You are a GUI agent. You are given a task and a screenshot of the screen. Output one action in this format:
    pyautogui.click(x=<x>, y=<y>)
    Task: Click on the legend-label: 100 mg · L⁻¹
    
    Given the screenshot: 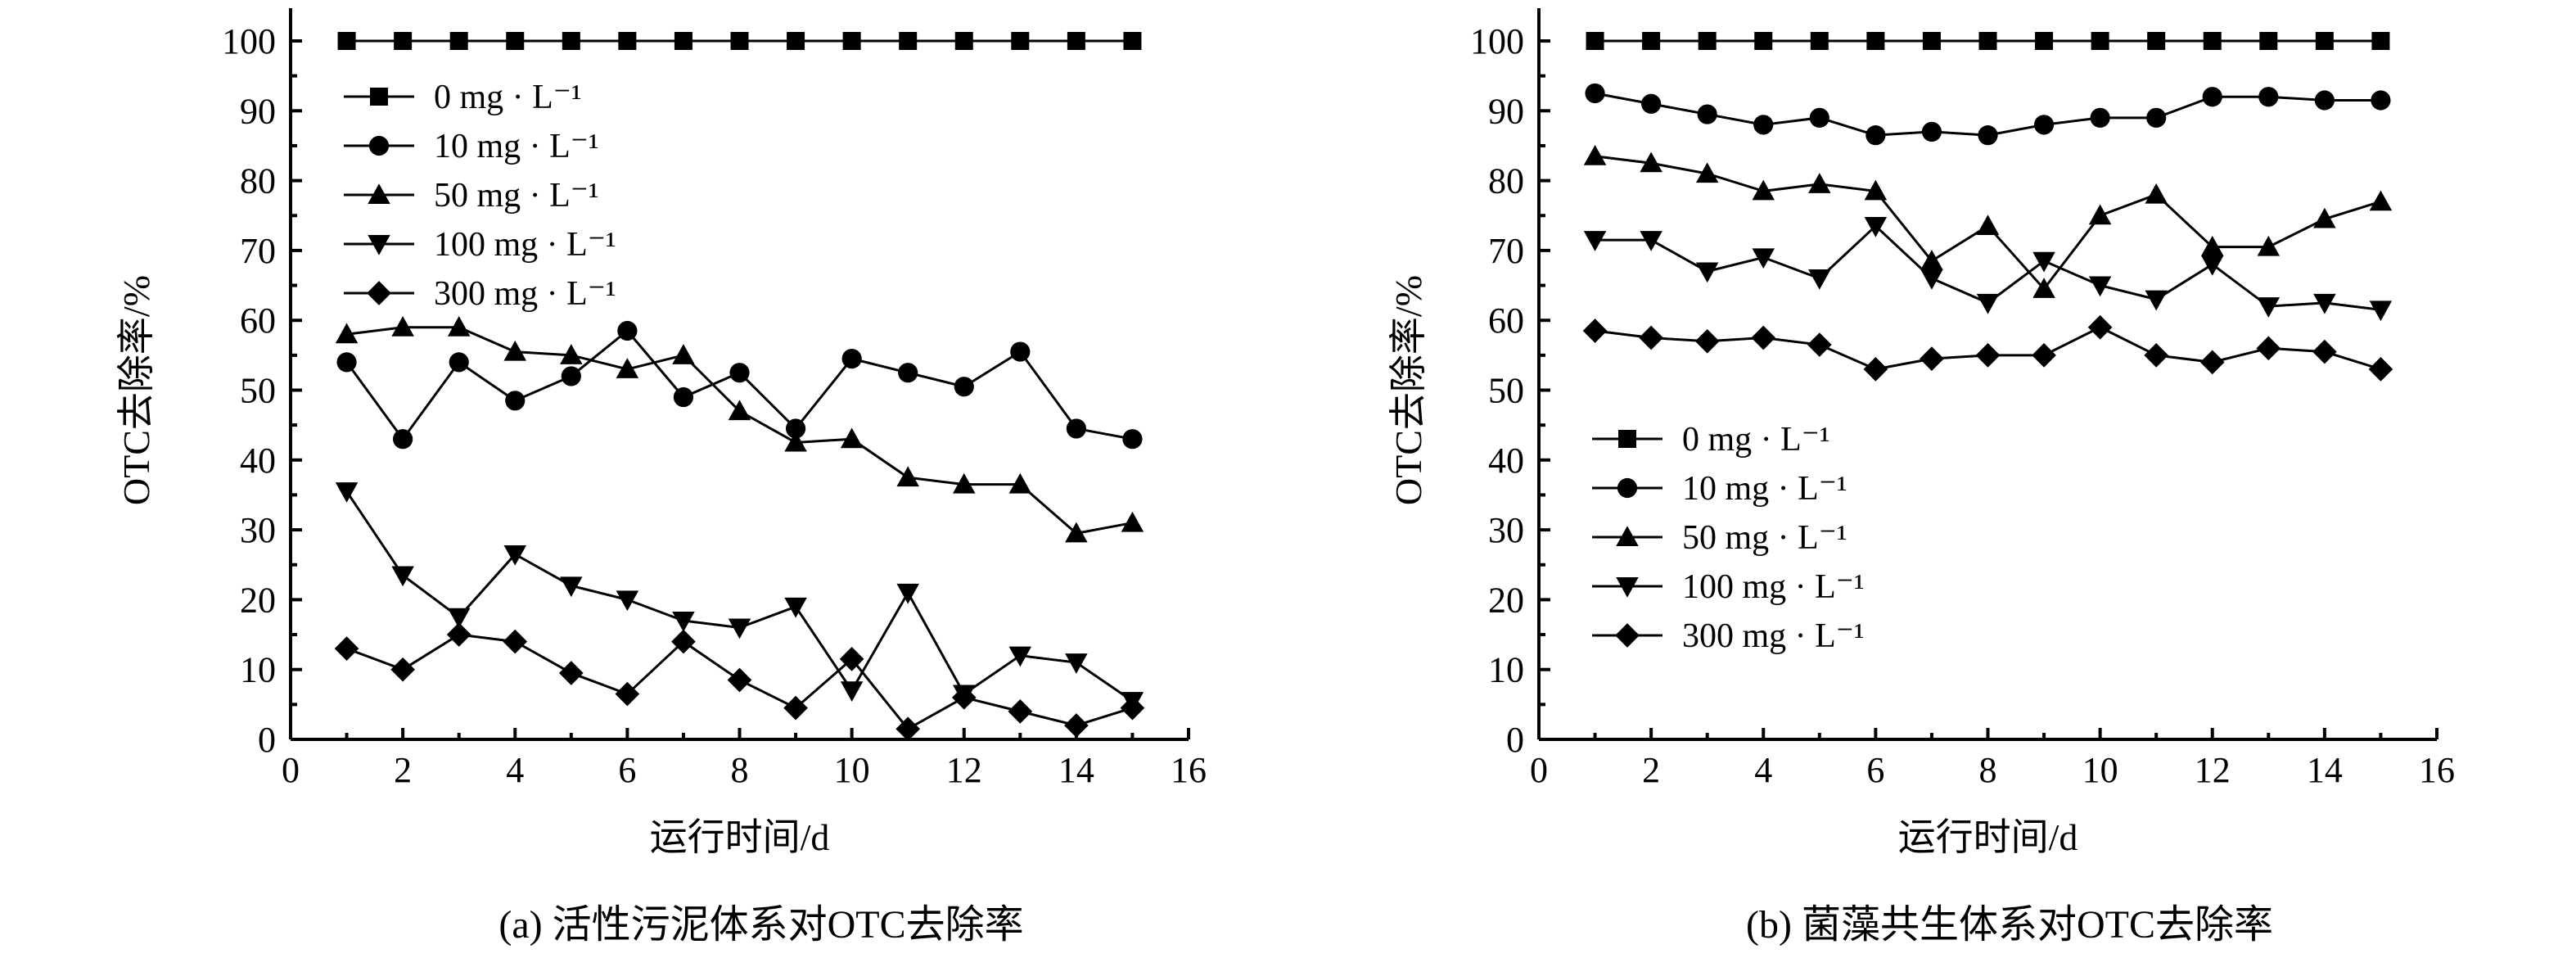 What is the action you would take?
    pyautogui.click(x=525, y=245)
    